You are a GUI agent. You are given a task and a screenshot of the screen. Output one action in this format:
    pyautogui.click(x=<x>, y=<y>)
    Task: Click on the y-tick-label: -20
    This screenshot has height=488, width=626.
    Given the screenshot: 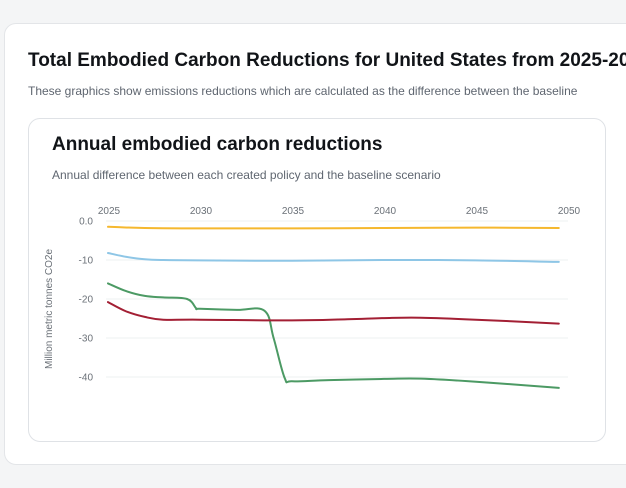 What is the action you would take?
    pyautogui.click(x=86, y=300)
    